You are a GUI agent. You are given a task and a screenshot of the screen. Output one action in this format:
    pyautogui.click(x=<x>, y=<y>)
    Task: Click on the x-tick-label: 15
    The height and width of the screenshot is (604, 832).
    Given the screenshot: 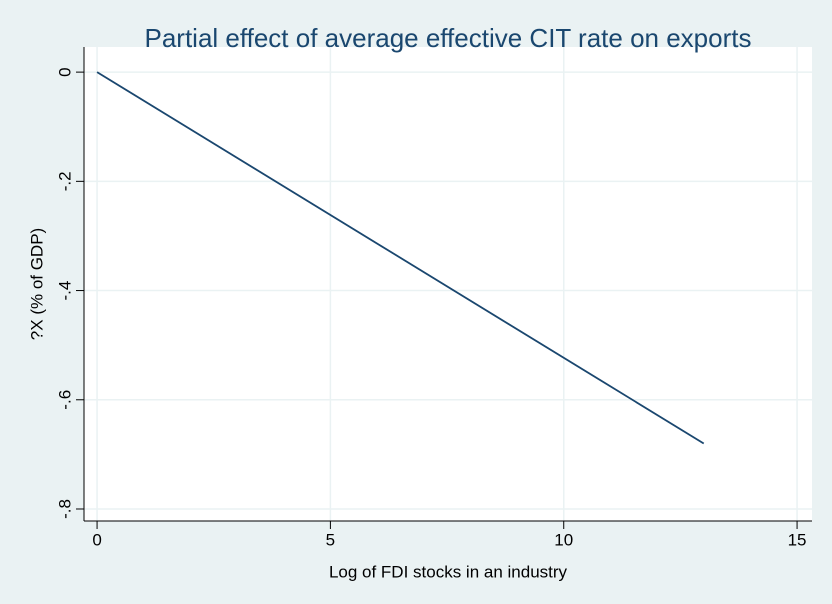 What is the action you would take?
    pyautogui.click(x=797, y=539)
    